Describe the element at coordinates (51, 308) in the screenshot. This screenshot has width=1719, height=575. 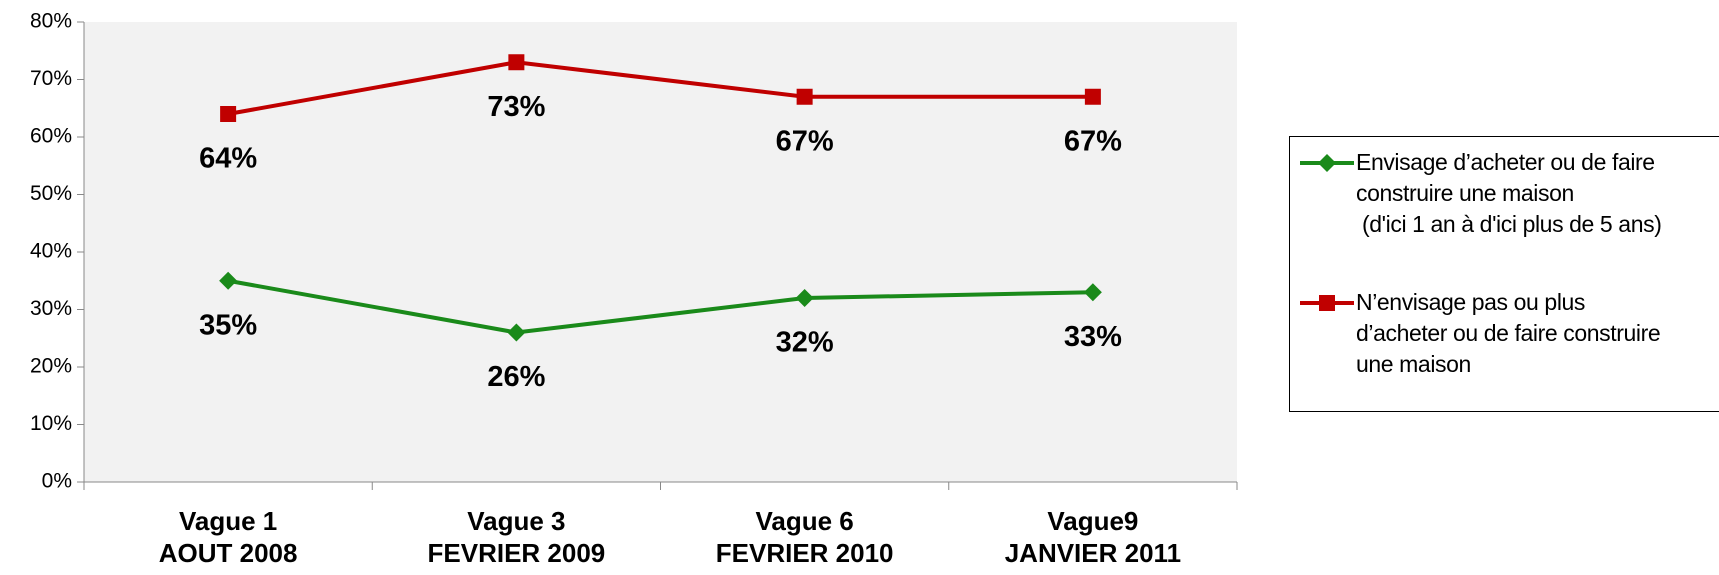
I see `y-tick-label: 30%` at that location.